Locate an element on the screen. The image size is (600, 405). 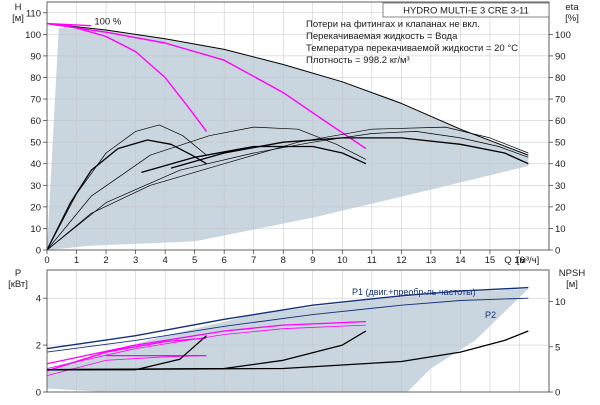
p-npsh-ylabel: P is located at coordinates (18, 273).